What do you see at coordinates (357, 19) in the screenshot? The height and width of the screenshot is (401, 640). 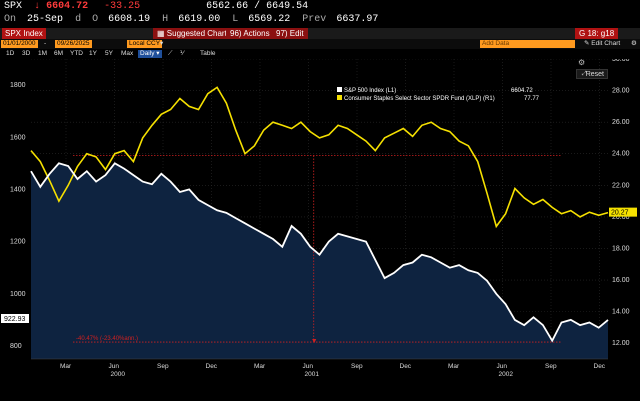 I see `prev-value: 6637.97` at bounding box center [357, 19].